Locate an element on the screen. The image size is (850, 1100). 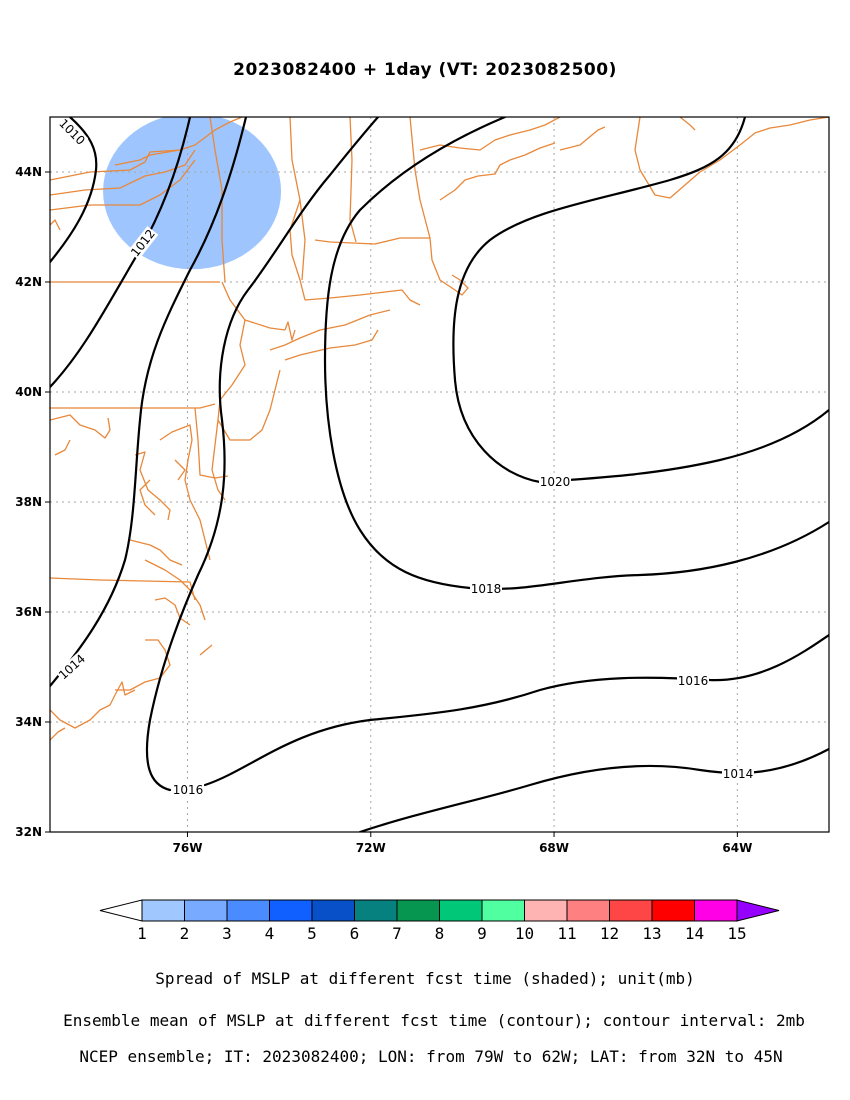
colorbar-label: 3 is located at coordinates (227, 933).